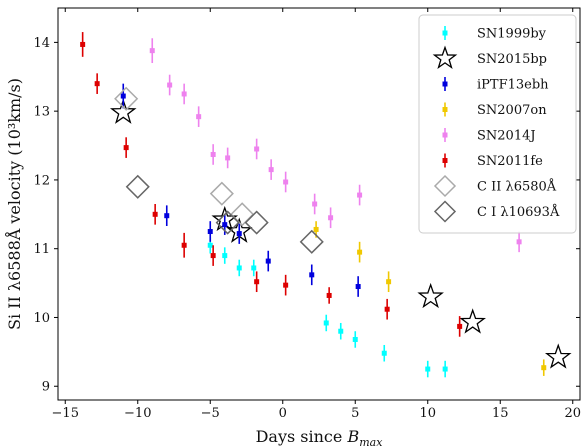 The height and width of the screenshot is (446, 588). I want to click on legend-entry-sn2007on: SN2007on, so click(494, 110).